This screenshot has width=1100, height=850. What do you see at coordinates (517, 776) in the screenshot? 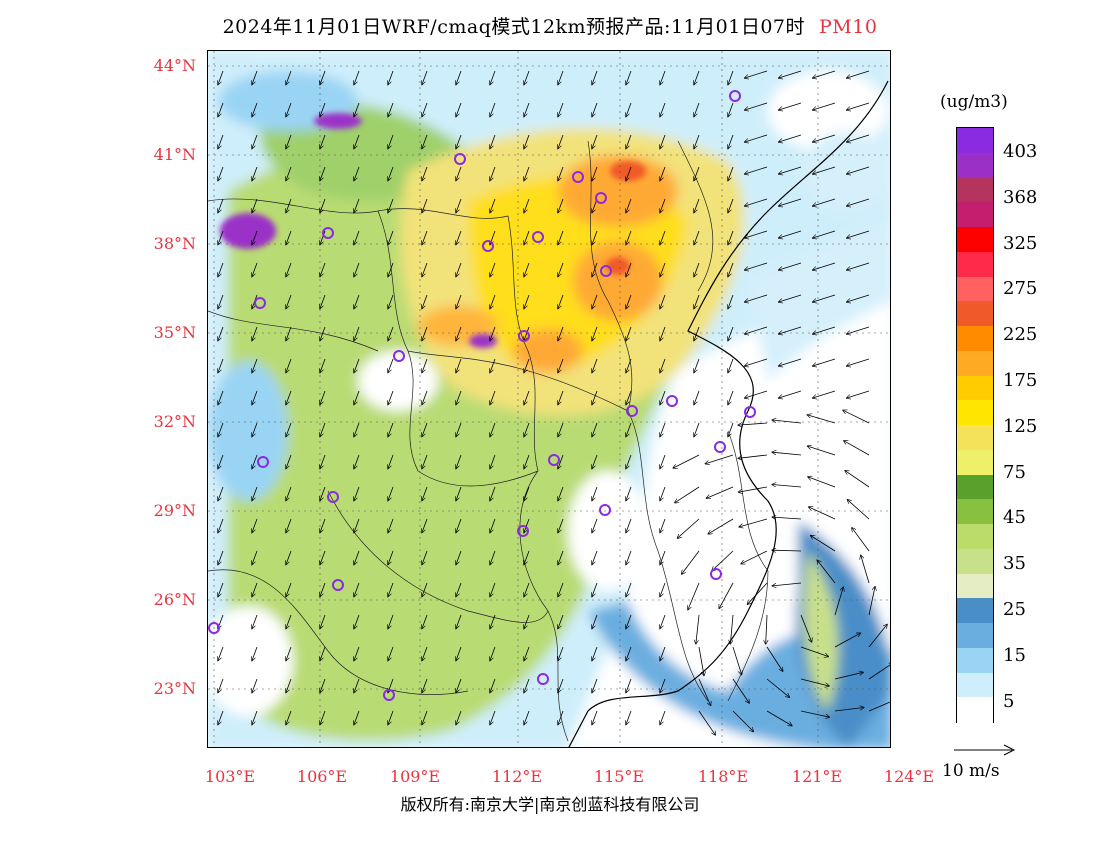
I see `lon-label-112: 112°E` at bounding box center [517, 776].